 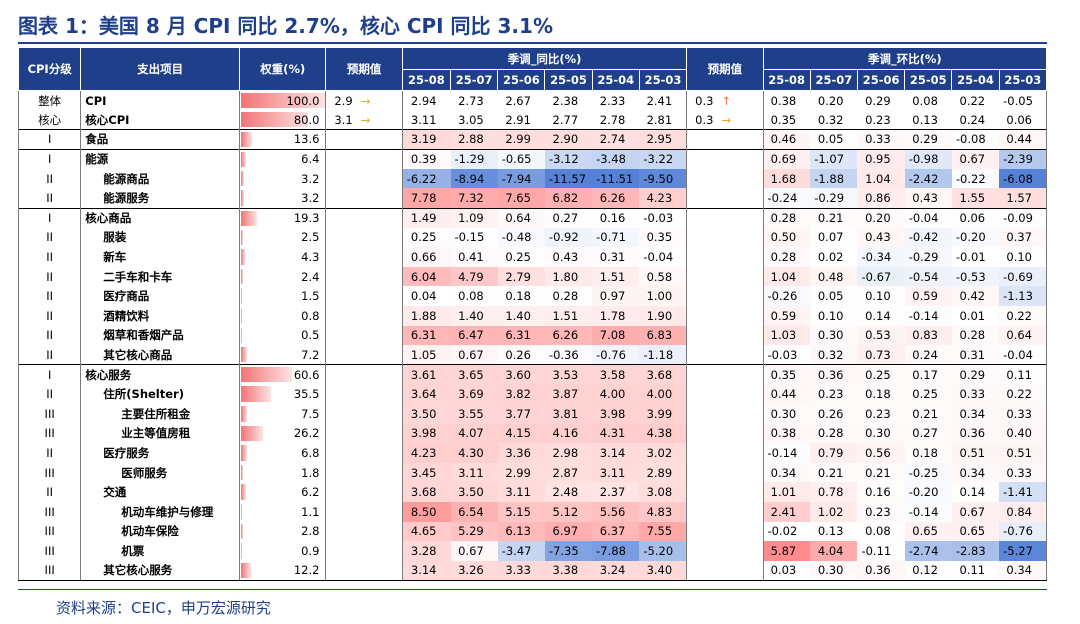 What do you see at coordinates (975, 433) in the screenshot?
I see `cell-mom-value: 0.36` at bounding box center [975, 433].